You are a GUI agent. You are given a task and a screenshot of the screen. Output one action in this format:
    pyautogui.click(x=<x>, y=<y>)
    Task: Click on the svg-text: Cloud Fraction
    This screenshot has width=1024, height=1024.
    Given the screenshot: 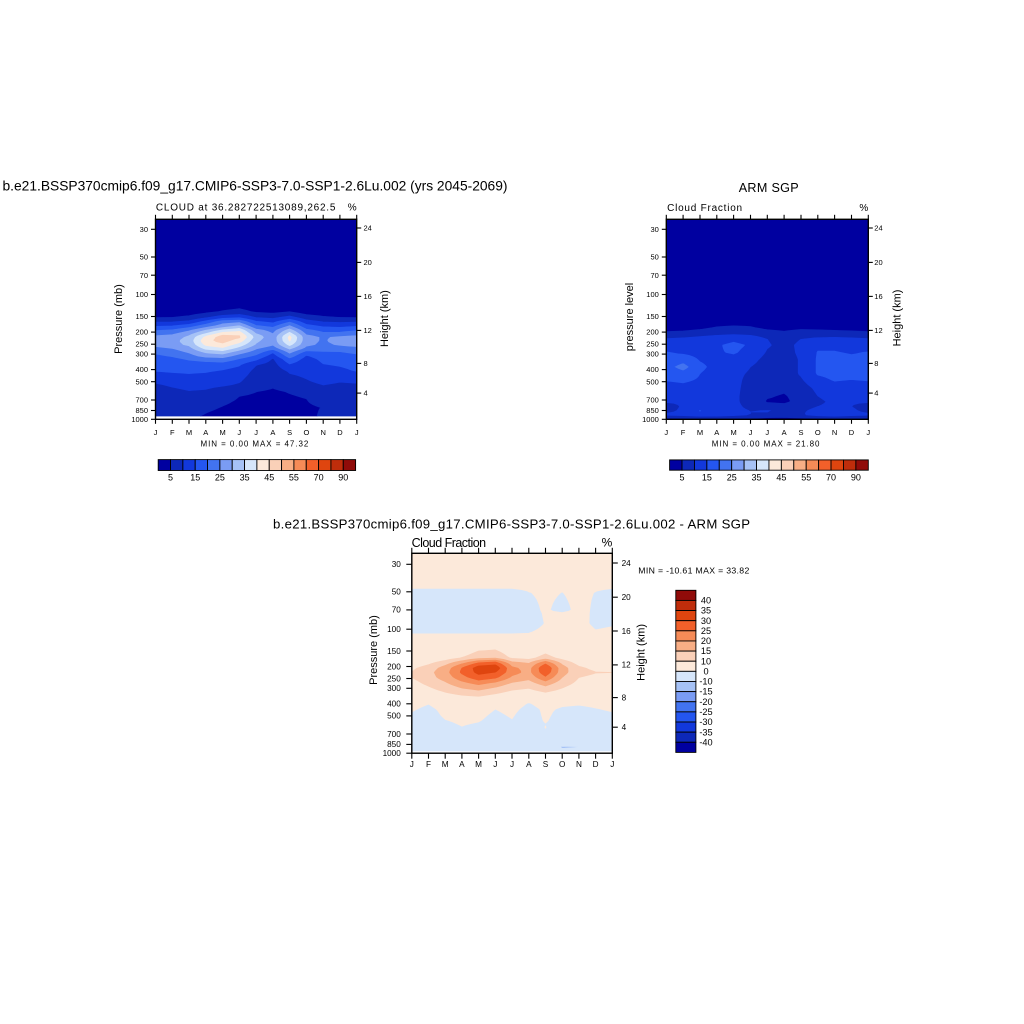 What is the action you would take?
    pyautogui.click(x=704, y=208)
    